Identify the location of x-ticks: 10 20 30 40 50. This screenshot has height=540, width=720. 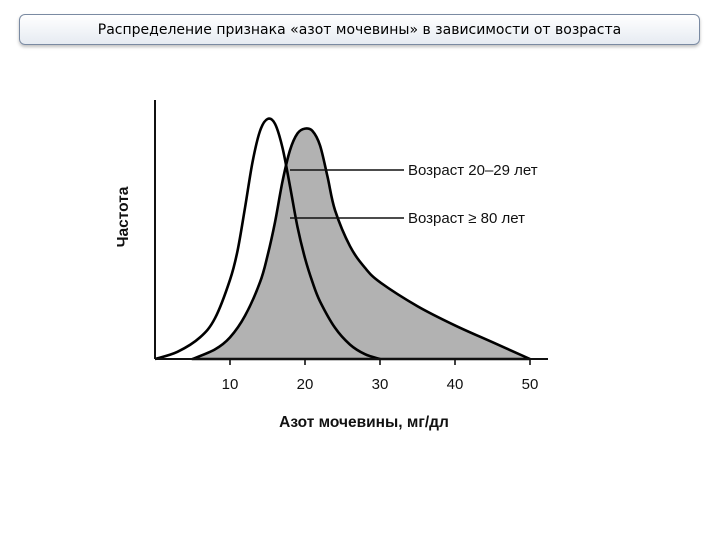
(380, 376).